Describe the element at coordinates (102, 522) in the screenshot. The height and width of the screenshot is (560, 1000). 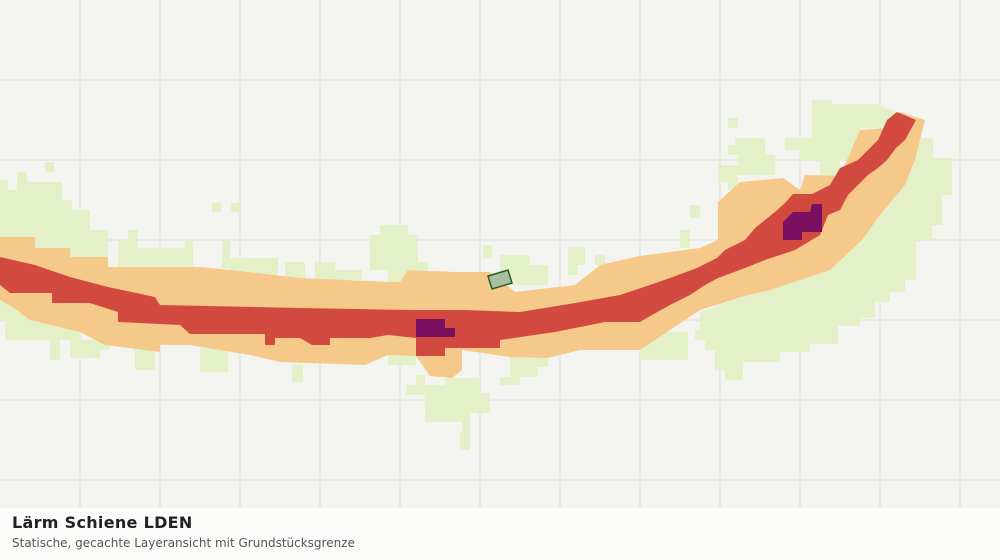
I see `layer-title: Lärm Schiene LDEN` at that location.